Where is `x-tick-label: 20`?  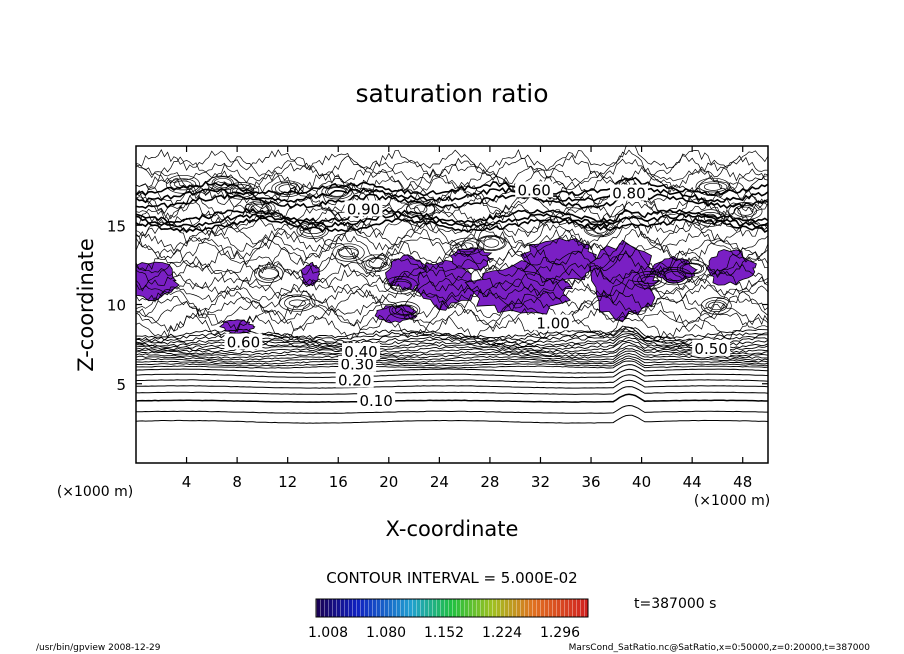 x-tick-label: 20 is located at coordinates (388, 482).